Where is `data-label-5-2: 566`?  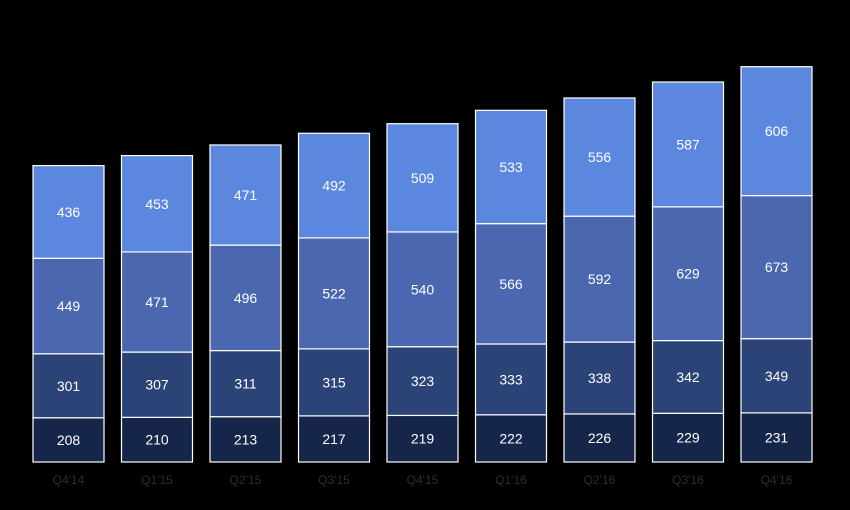 data-label-5-2: 566 is located at coordinates (511, 284).